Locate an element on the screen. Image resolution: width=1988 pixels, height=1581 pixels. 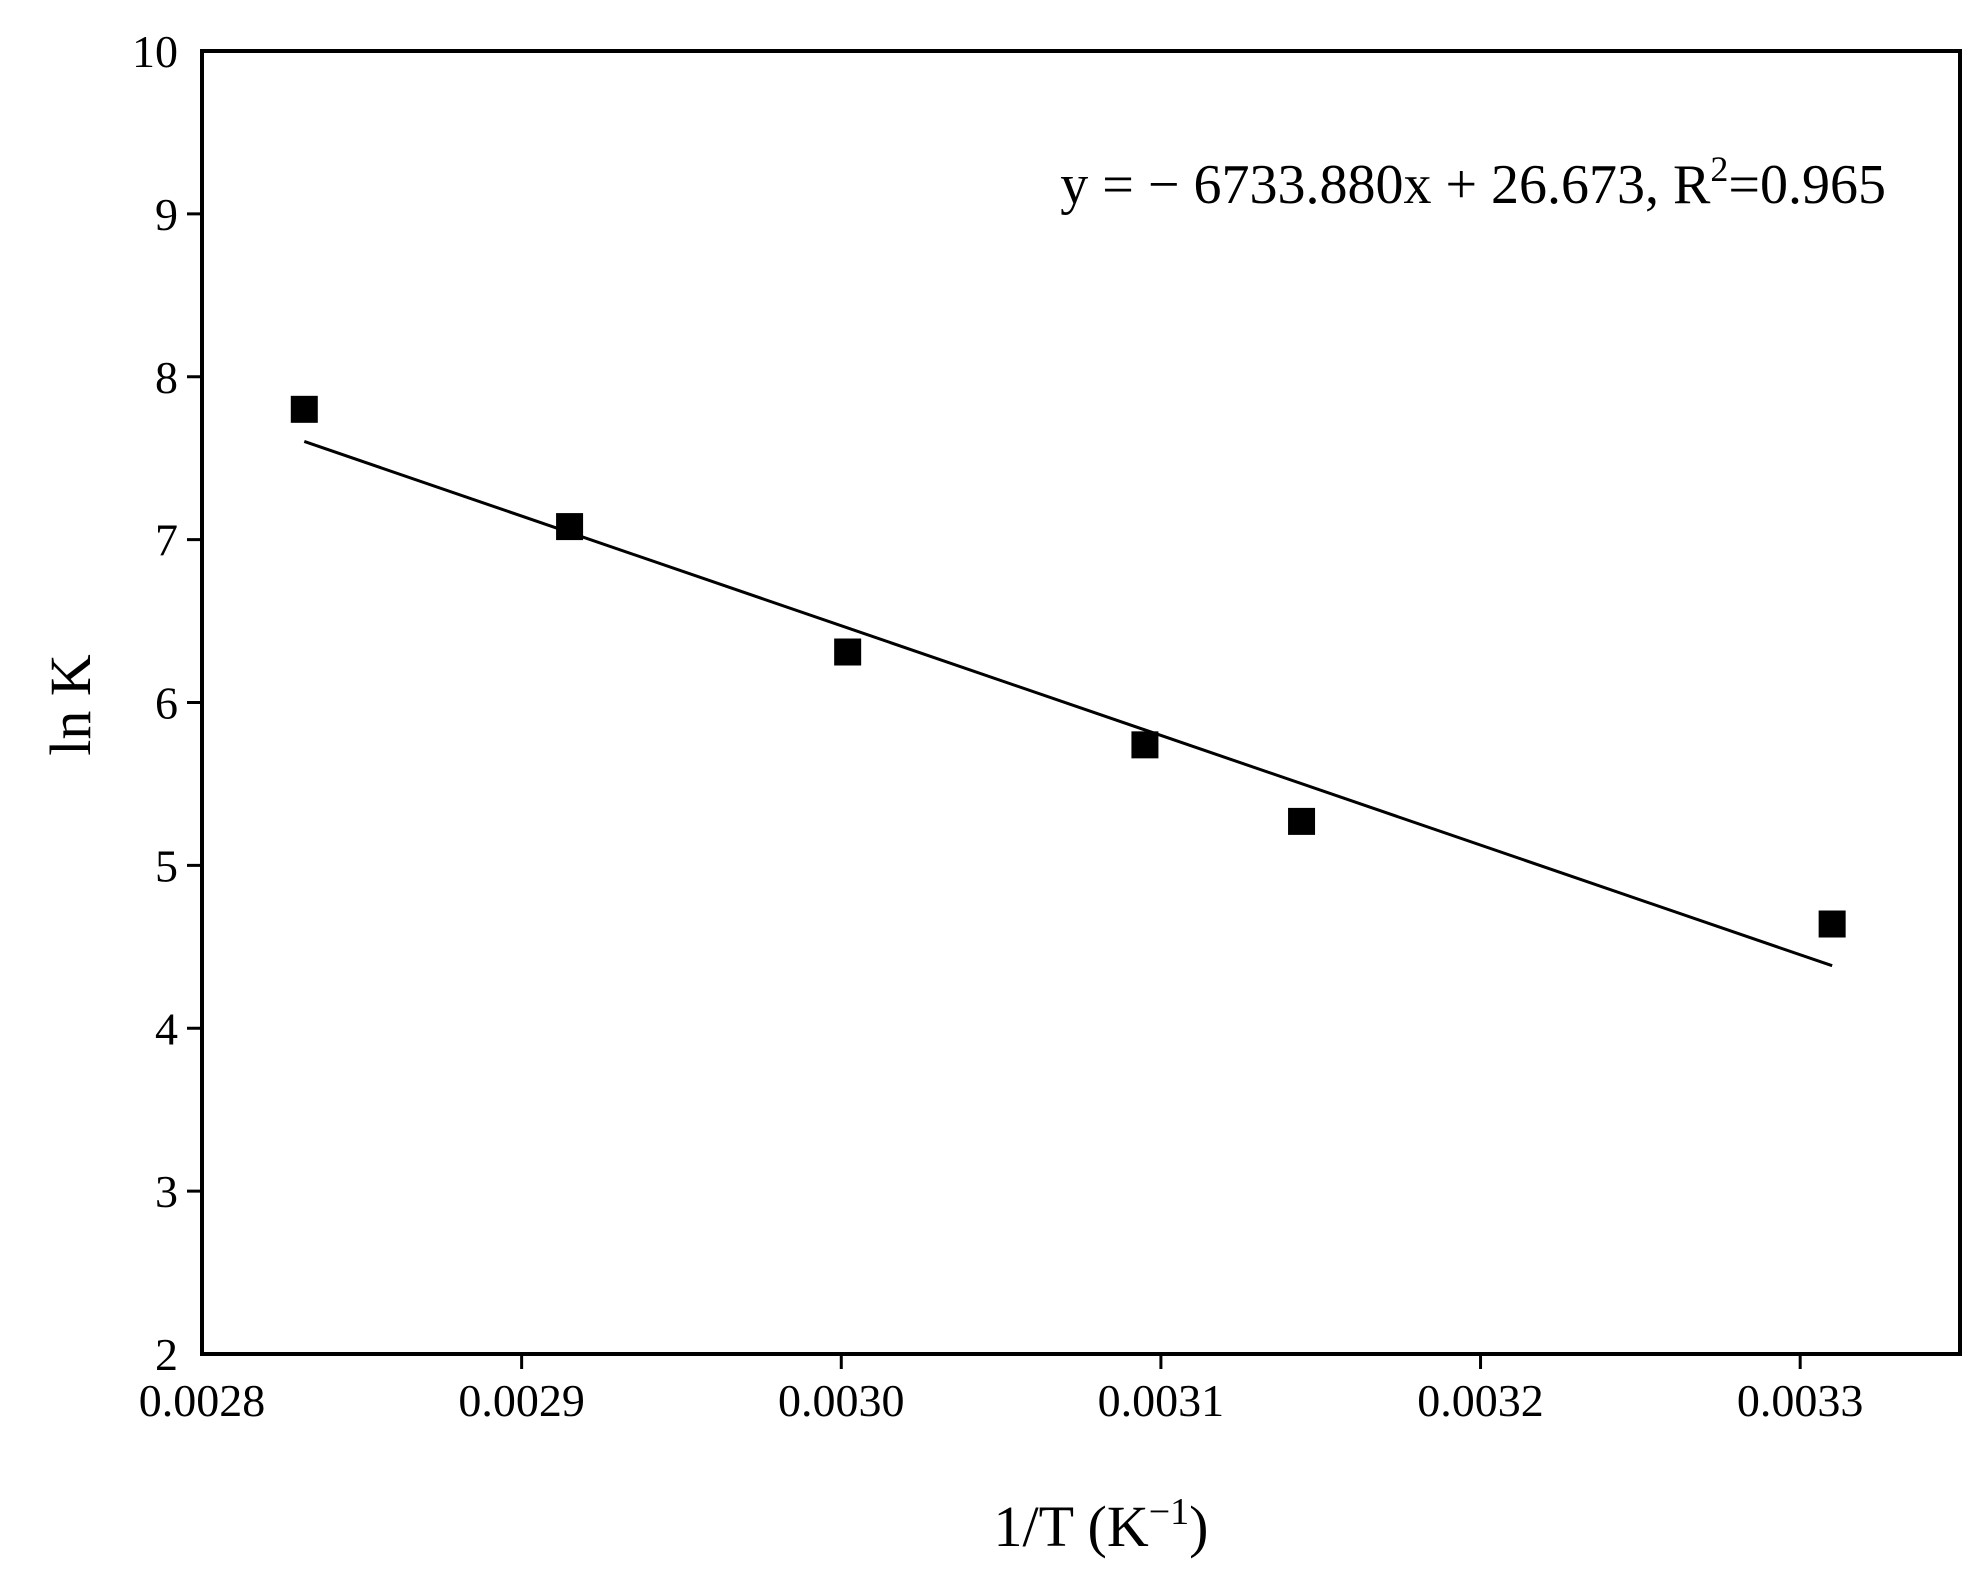
y-tick-label: 7 is located at coordinates (166, 540).